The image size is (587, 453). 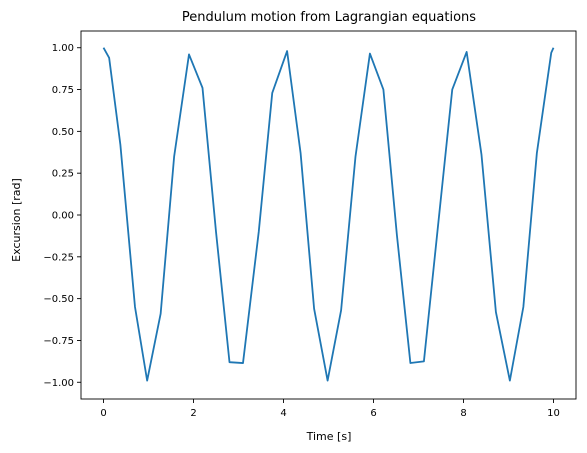 I want to click on y-axis-label: Excursion [rad], so click(x=16, y=220).